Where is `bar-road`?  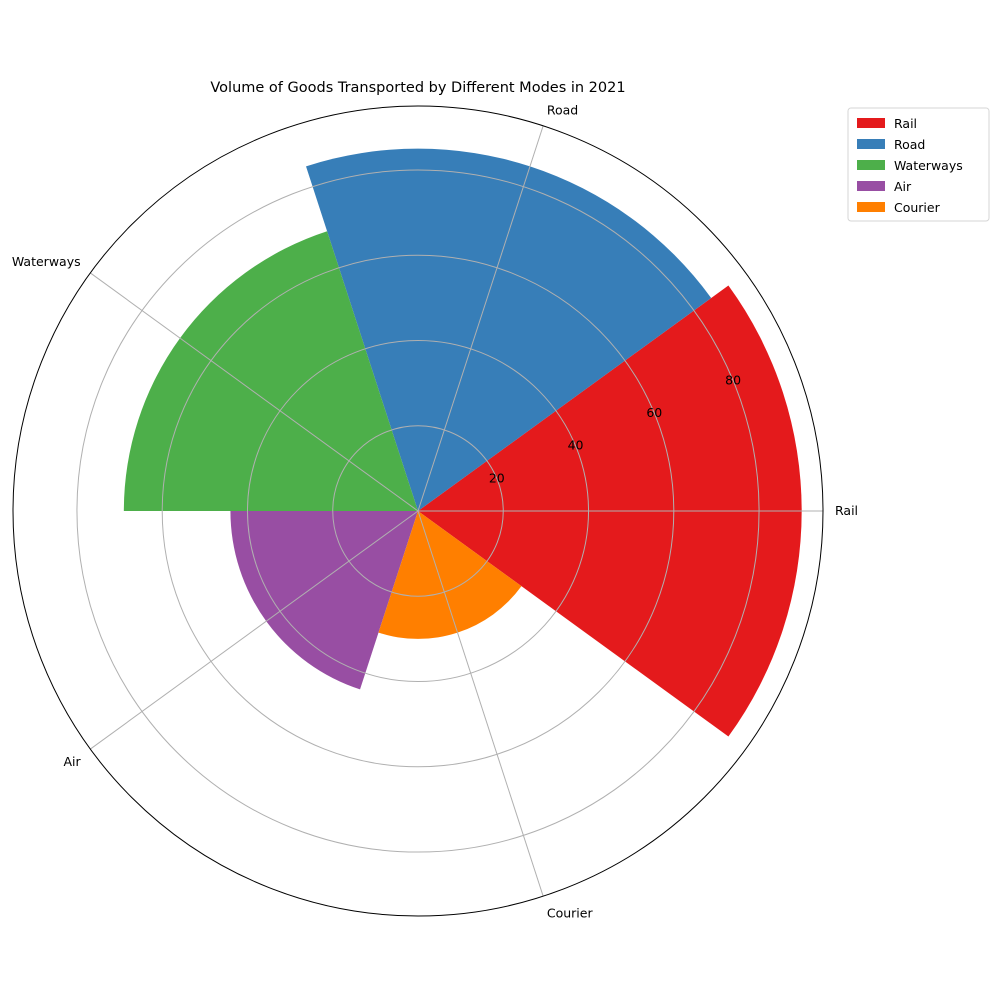 bar-road is located at coordinates (509, 329).